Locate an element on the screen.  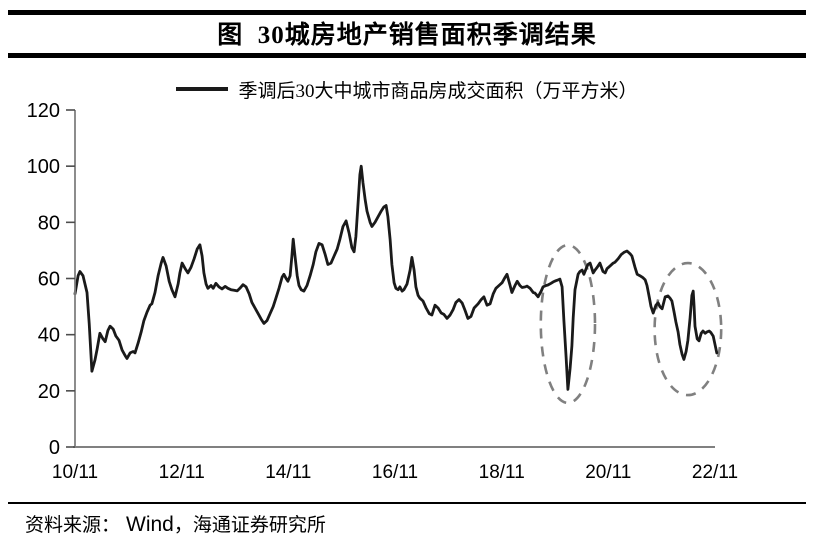
source-wind: Wind is located at coordinates (150, 524).